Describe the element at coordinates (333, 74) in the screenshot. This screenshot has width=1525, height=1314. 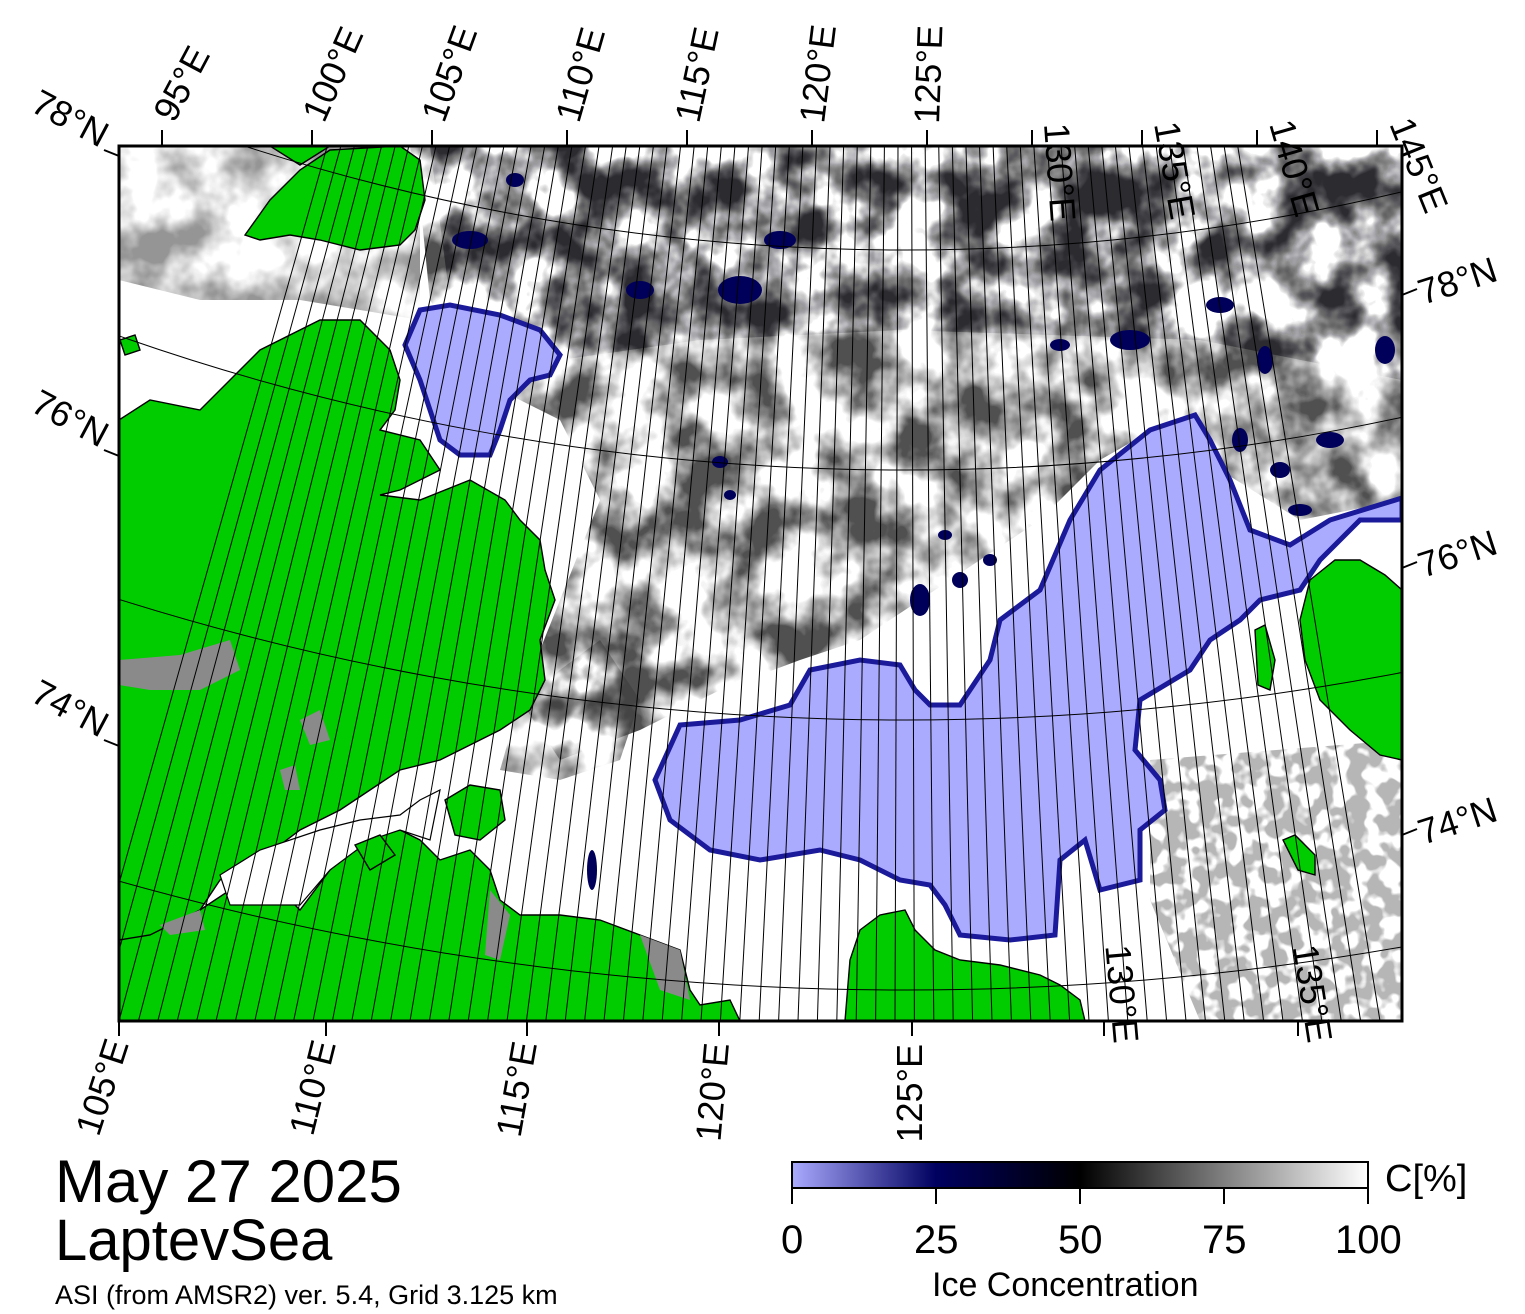
I see `lon-label-top: 100°E` at that location.